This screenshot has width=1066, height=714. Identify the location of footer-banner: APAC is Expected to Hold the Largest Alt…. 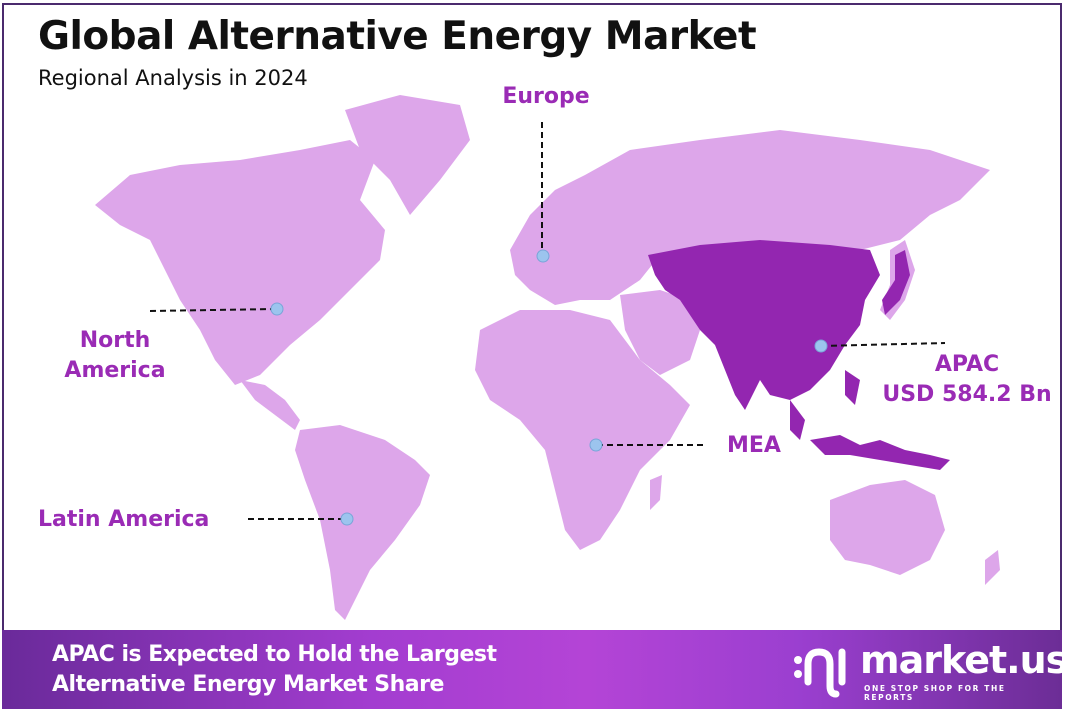
(534, 669).